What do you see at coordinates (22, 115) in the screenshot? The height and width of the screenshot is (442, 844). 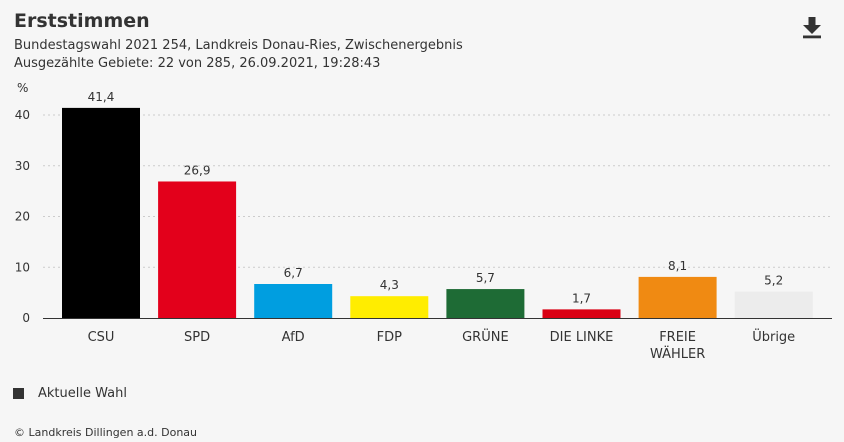 I see `y-tick-label: 40` at bounding box center [22, 115].